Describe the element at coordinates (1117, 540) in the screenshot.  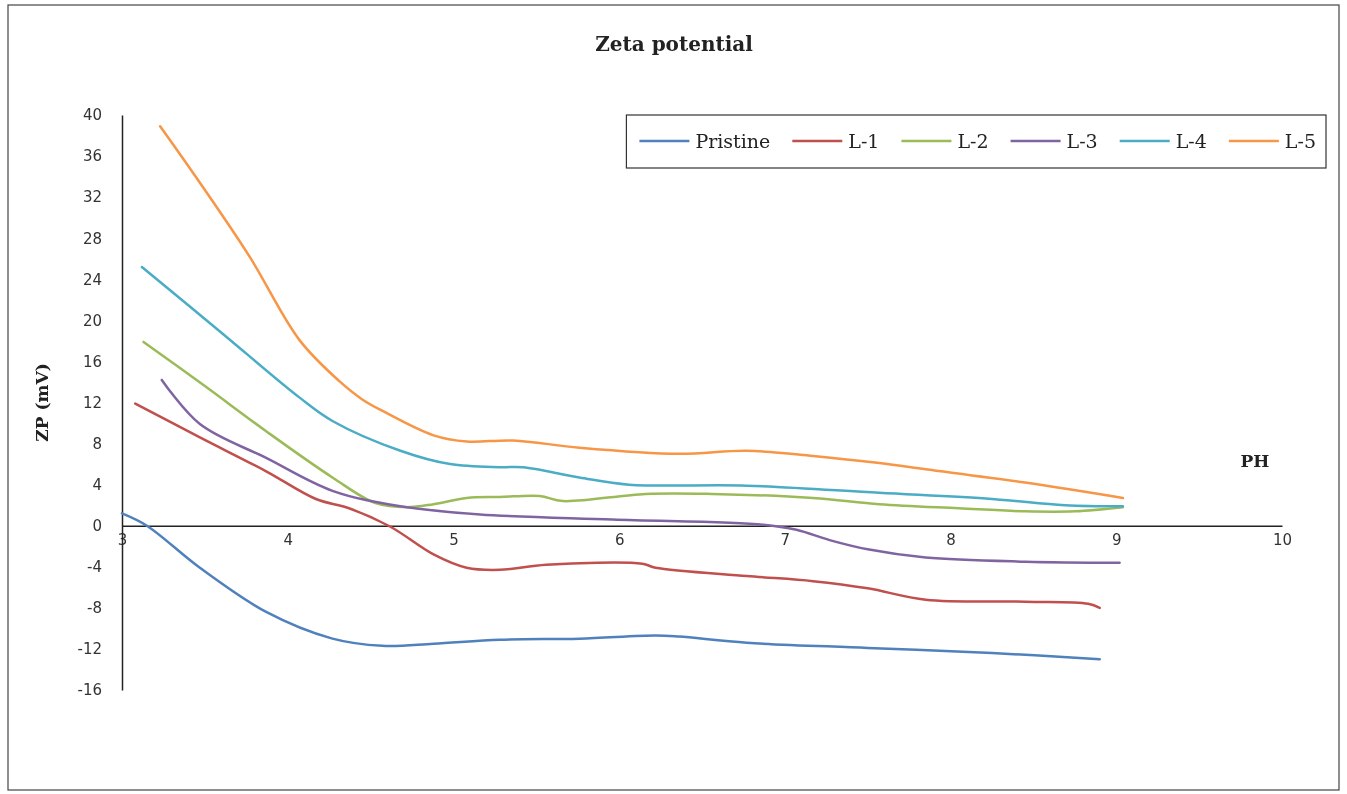
I see `x-tick-label: 9` at that location.